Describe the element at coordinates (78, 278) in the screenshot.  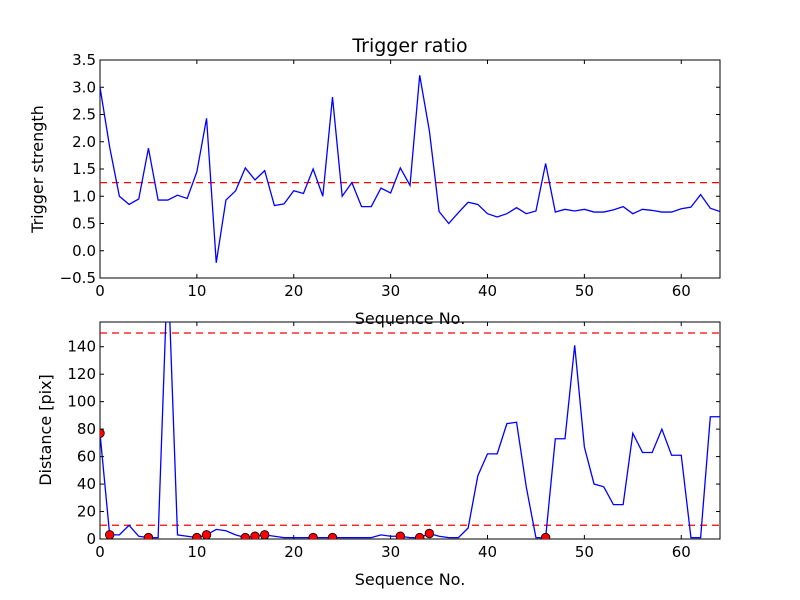
I see `y-tick-label: −0.5` at that location.